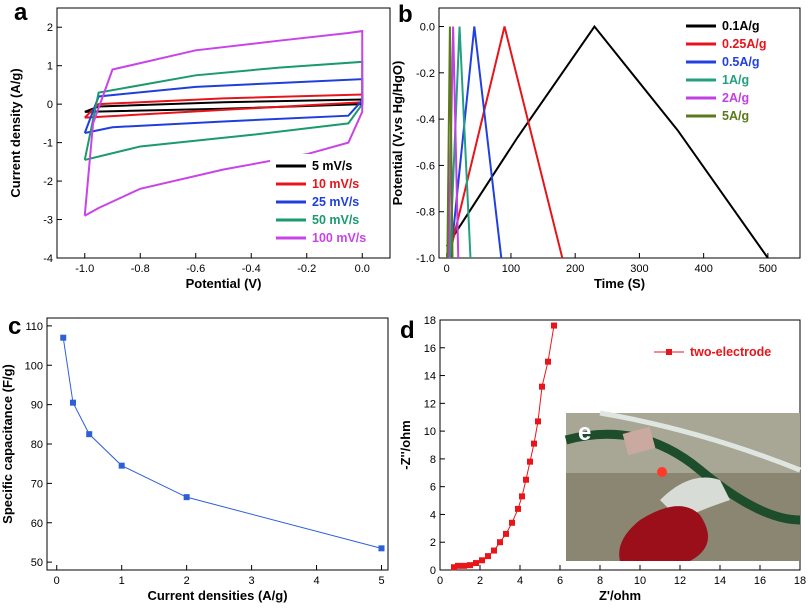 The image size is (810, 616). Describe the element at coordinates (560, 581) in the screenshot. I see `x-tick-label: 6` at that location.